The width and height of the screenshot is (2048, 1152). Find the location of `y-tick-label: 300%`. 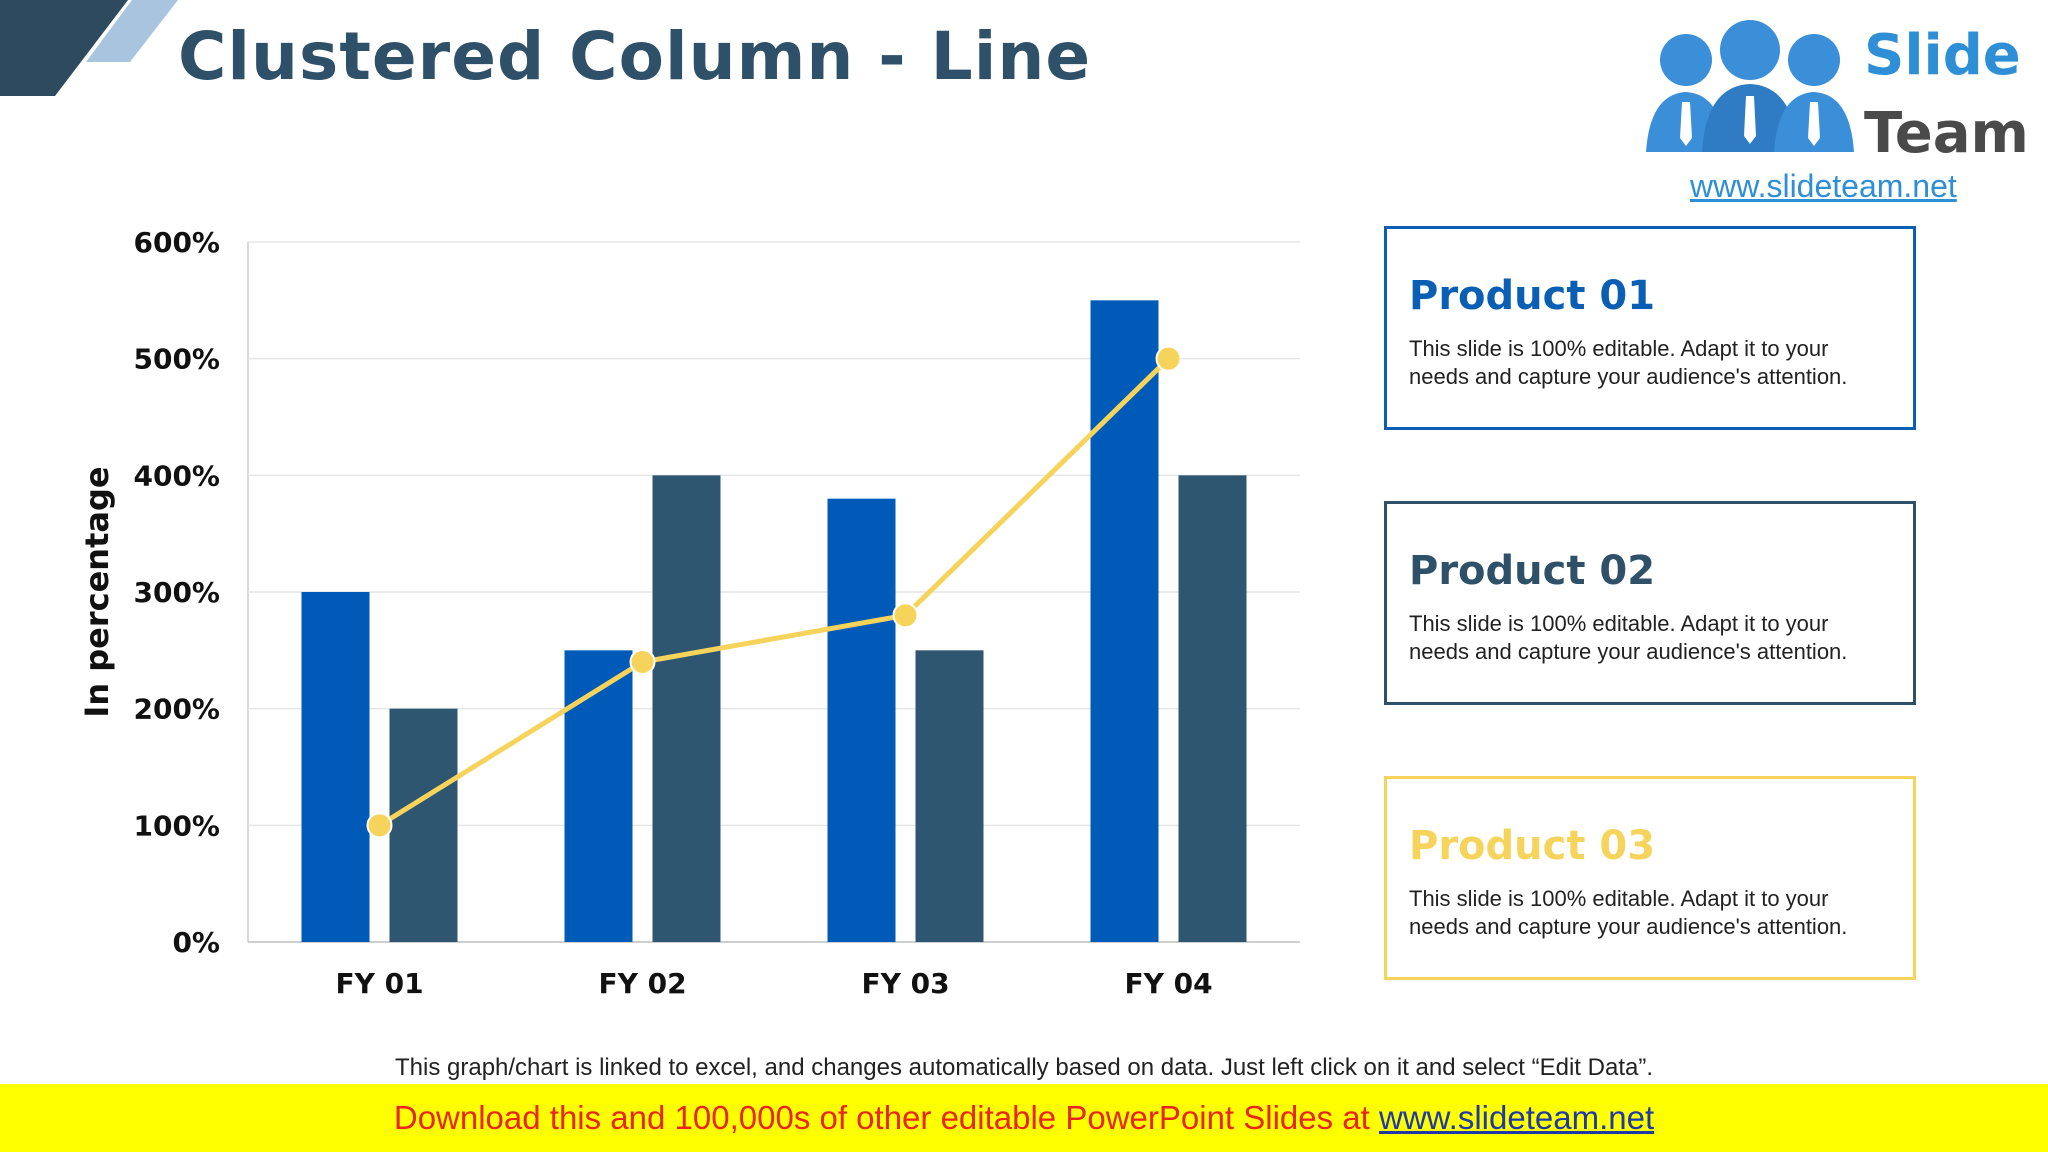

y-tick-label: 300% is located at coordinates (176, 592).